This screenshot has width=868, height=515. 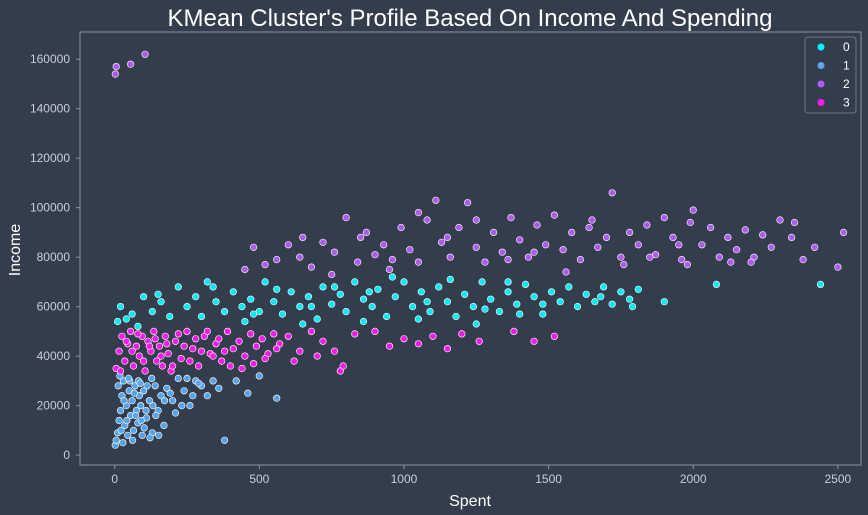 I want to click on legend-entries: 0 1 2 3, so click(x=833, y=75).